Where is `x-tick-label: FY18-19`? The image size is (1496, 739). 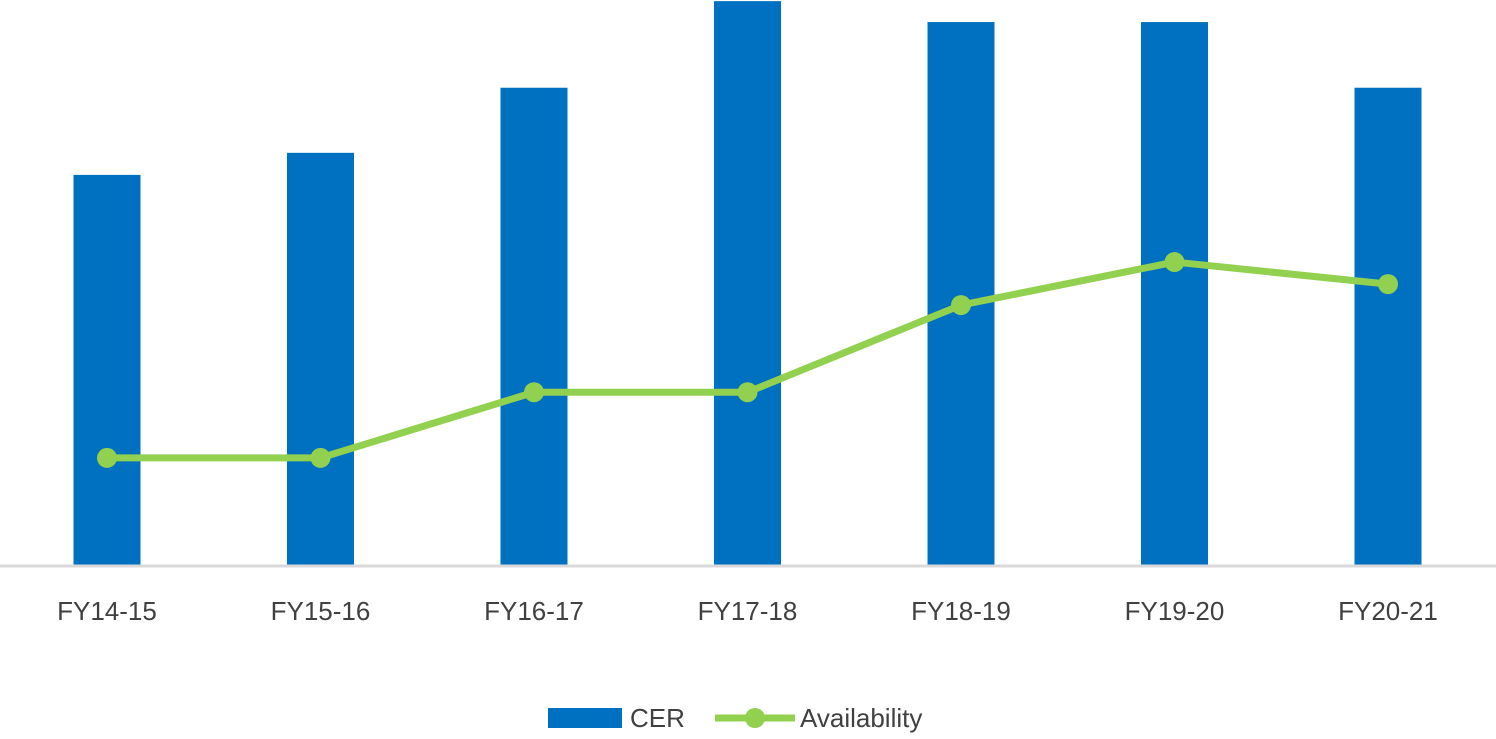 x-tick-label: FY18-19 is located at coordinates (961, 611).